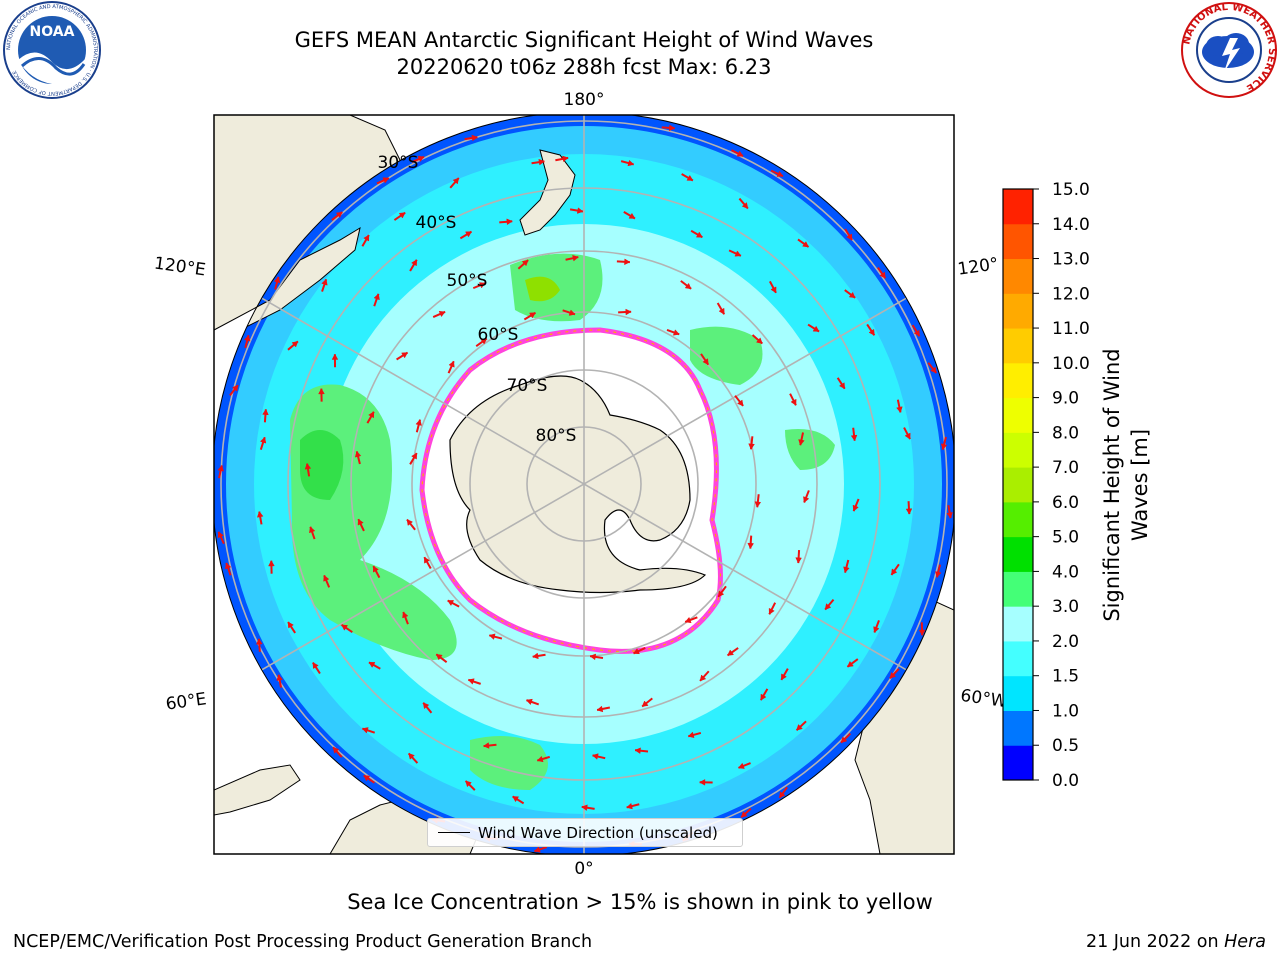  What do you see at coordinates (186, 701) in the screenshot?
I see `lon-label-60e: 60°E` at bounding box center [186, 701].